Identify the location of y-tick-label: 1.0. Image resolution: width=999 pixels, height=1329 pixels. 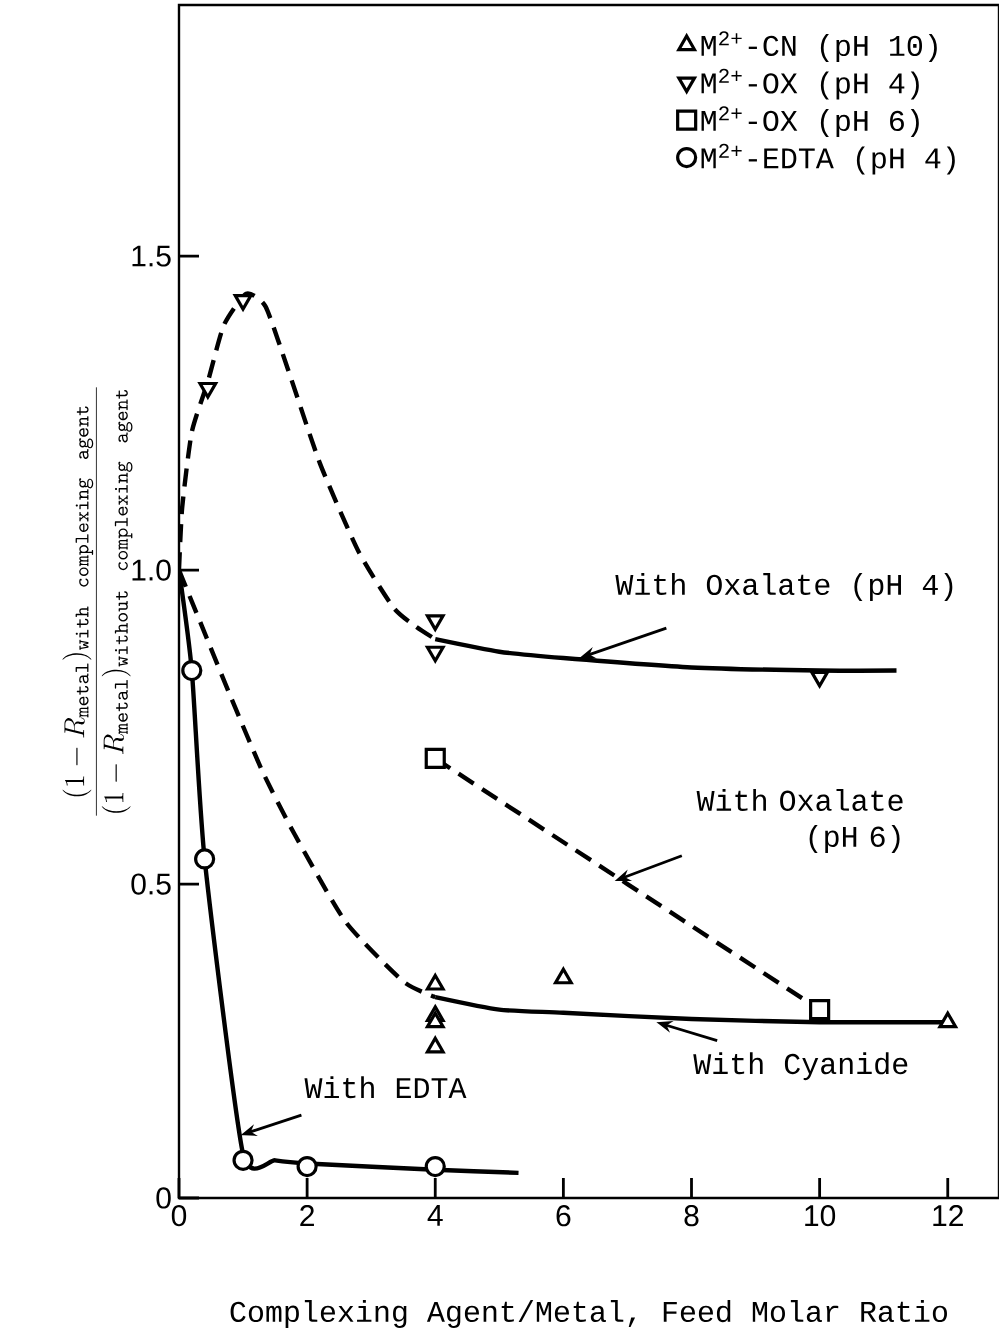
(151, 570).